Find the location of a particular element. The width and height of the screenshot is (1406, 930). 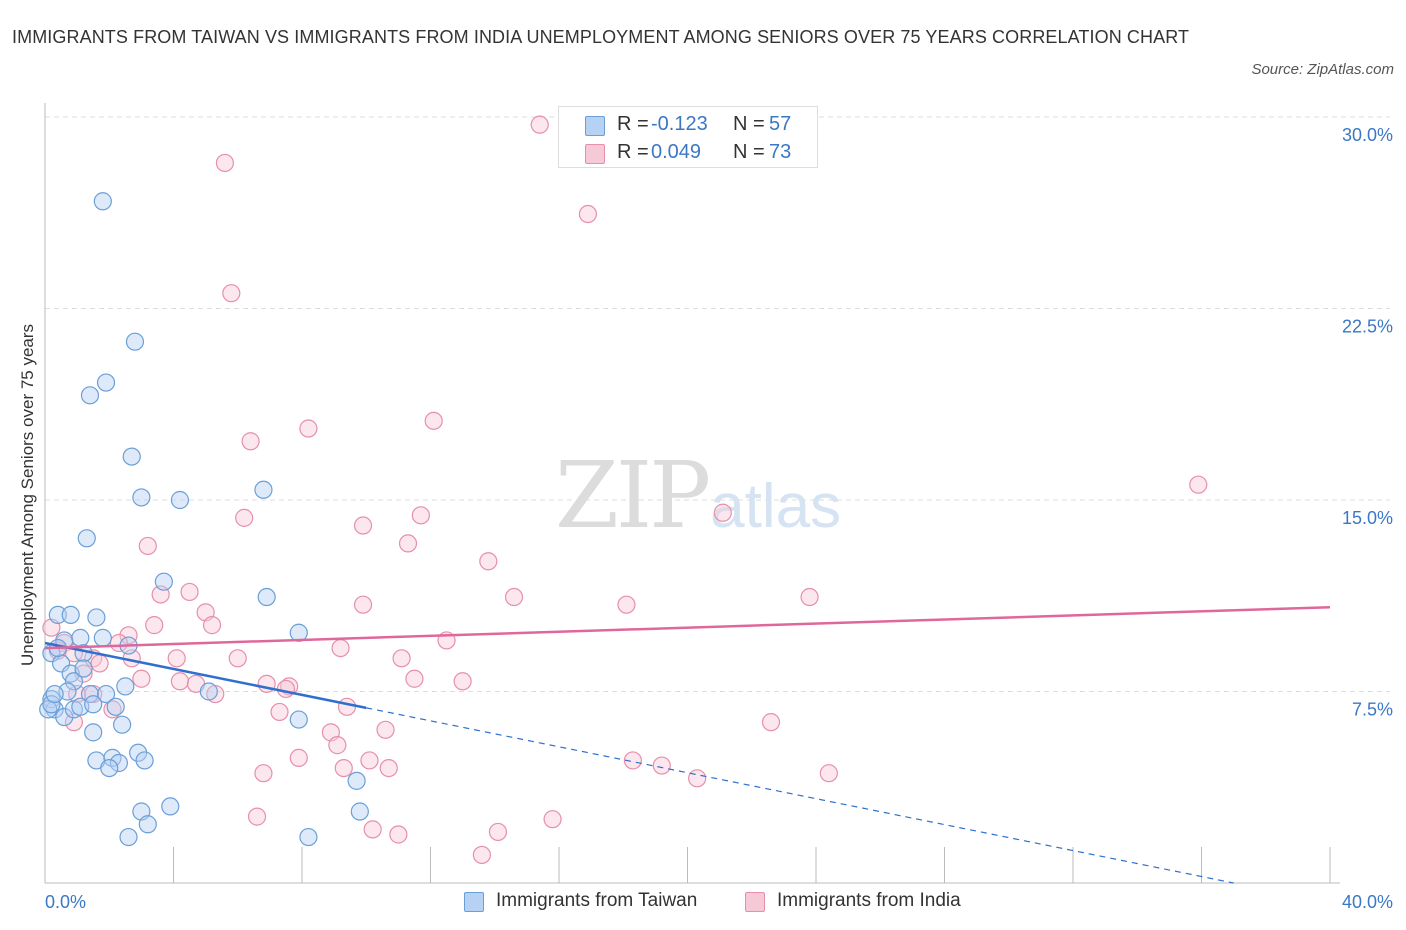

n-value: 57 is located at coordinates (780, 124).